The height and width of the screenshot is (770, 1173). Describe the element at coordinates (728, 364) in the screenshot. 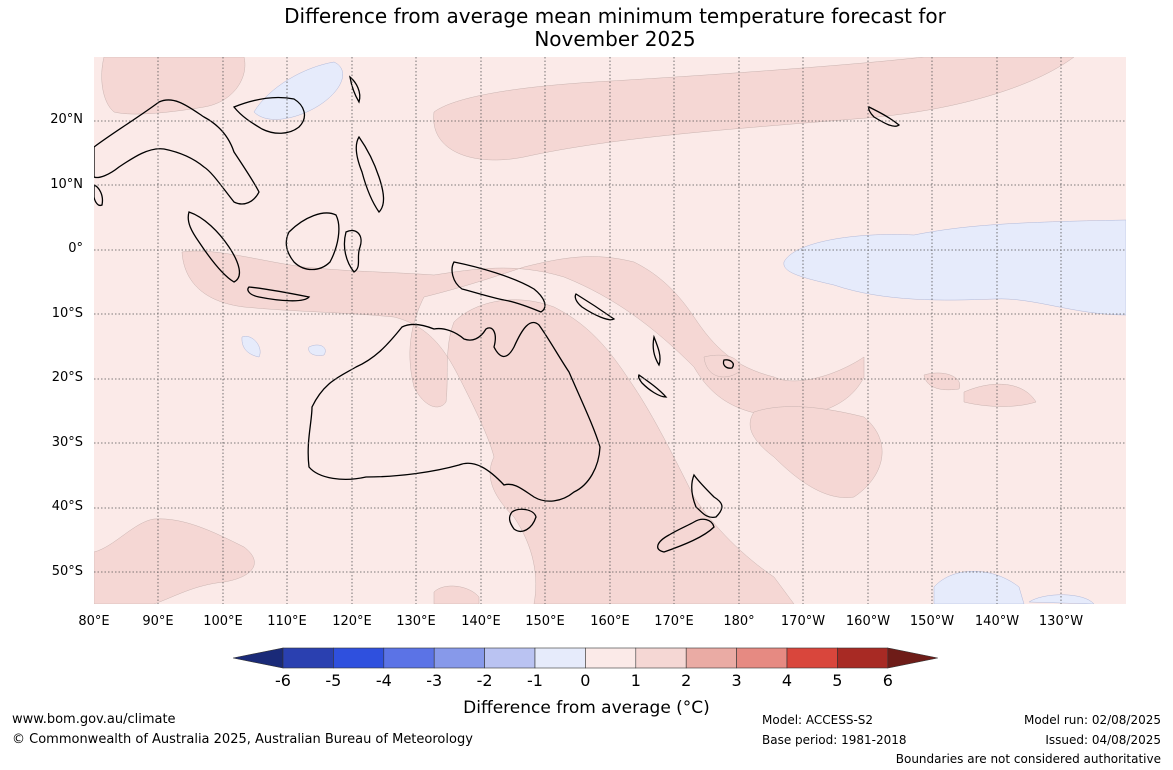

I see `coastline-fiji` at that location.